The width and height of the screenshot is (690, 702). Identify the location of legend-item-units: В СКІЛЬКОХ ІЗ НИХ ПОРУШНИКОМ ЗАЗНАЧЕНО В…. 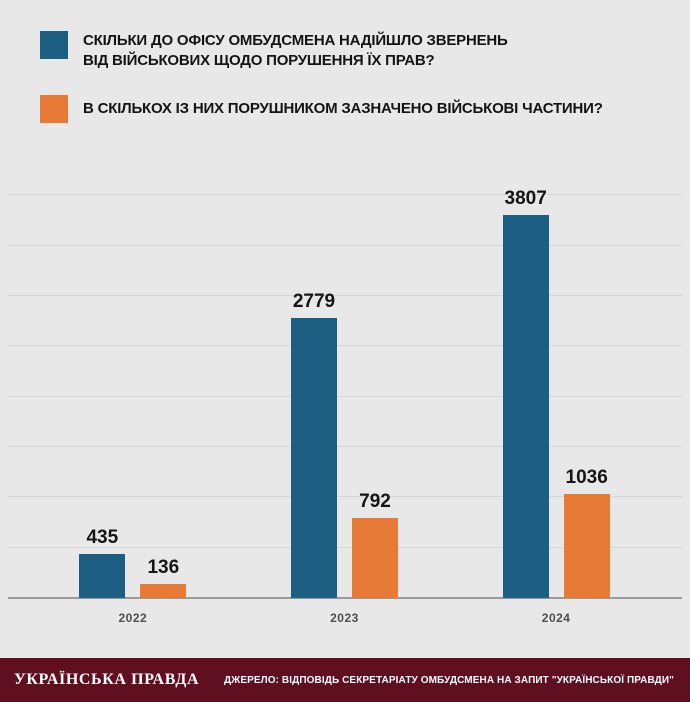
(358, 108).